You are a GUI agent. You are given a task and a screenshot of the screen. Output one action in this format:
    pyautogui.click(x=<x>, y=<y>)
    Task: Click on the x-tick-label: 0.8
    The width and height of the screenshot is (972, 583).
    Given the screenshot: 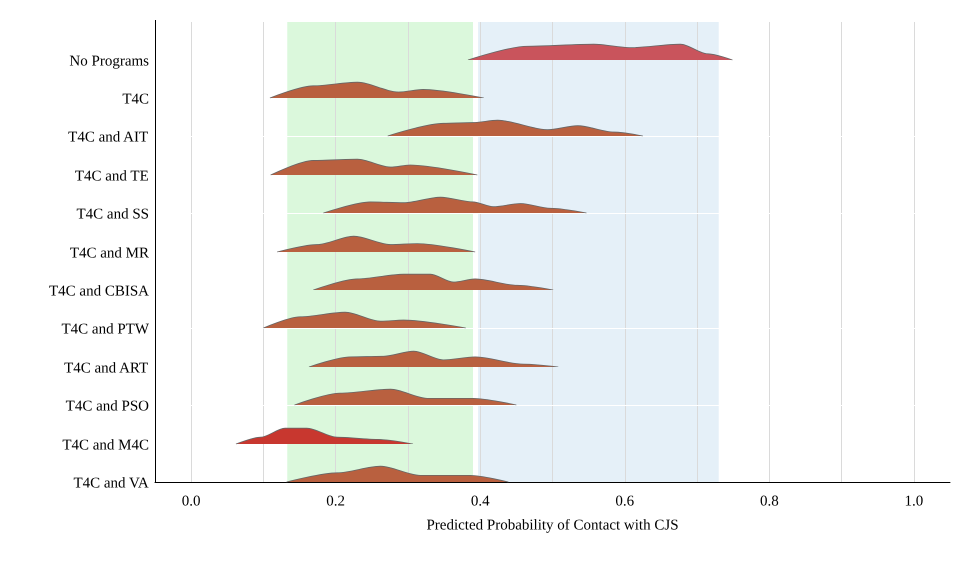 What is the action you would take?
    pyautogui.click(x=769, y=502)
    